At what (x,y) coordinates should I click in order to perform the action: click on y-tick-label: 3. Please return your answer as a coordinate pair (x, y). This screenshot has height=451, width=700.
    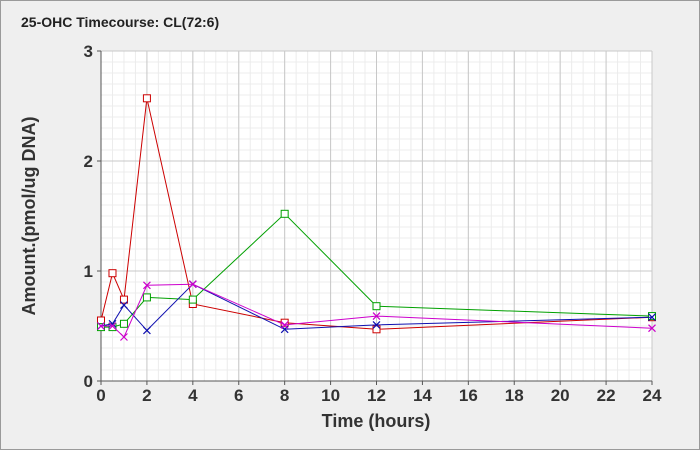
    Looking at the image, I should click on (88, 51).